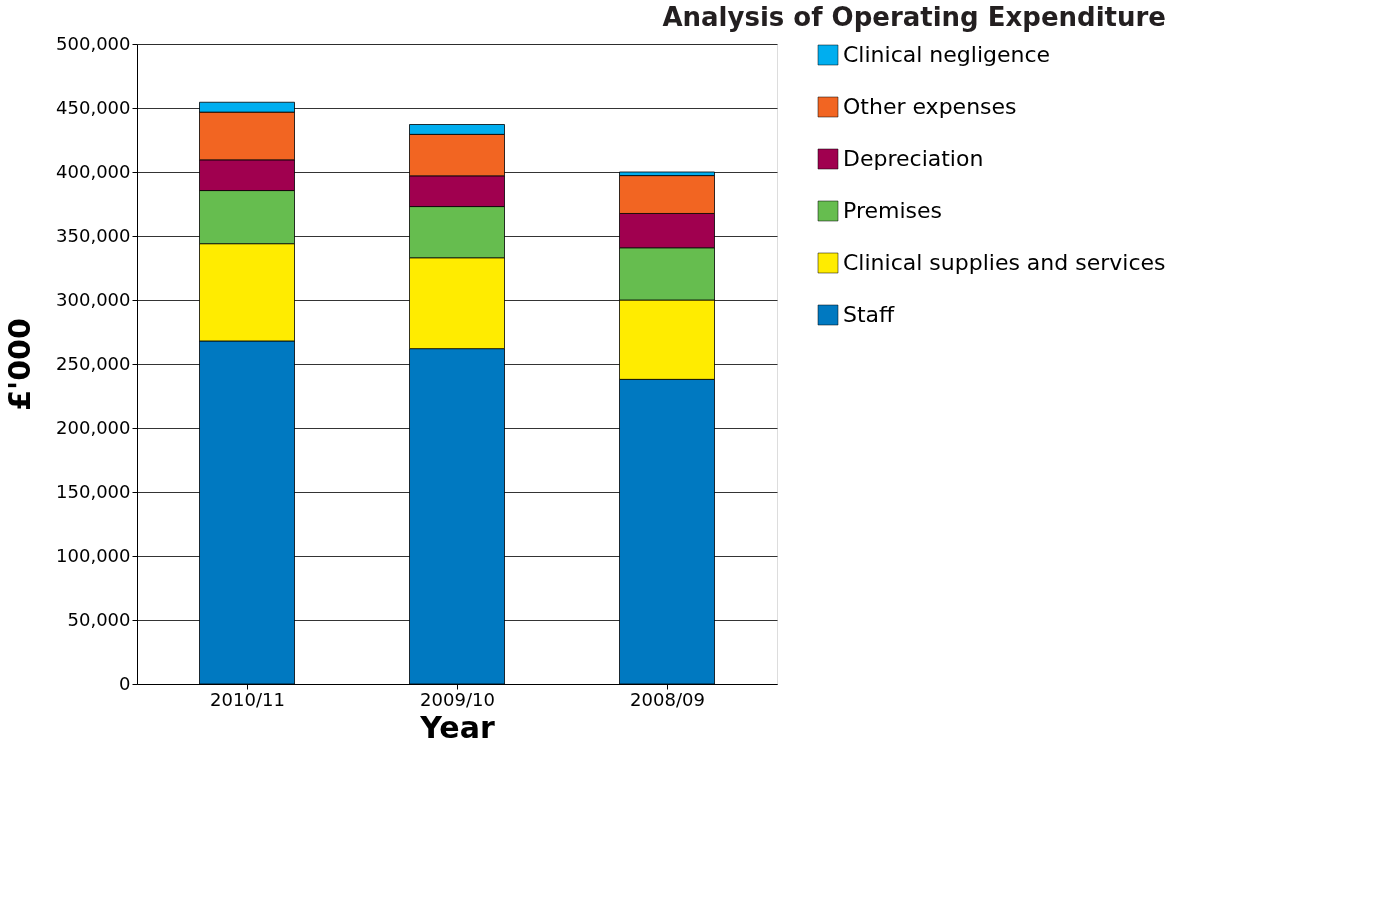 Image resolution: width=1373 pixels, height=924 pixels. I want to click on x-axis-title: Year, so click(457, 727).